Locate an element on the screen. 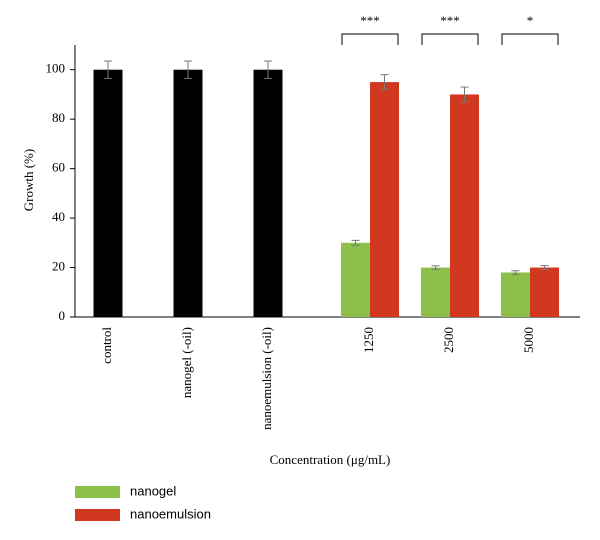  significance-label: * is located at coordinates (530, 20).